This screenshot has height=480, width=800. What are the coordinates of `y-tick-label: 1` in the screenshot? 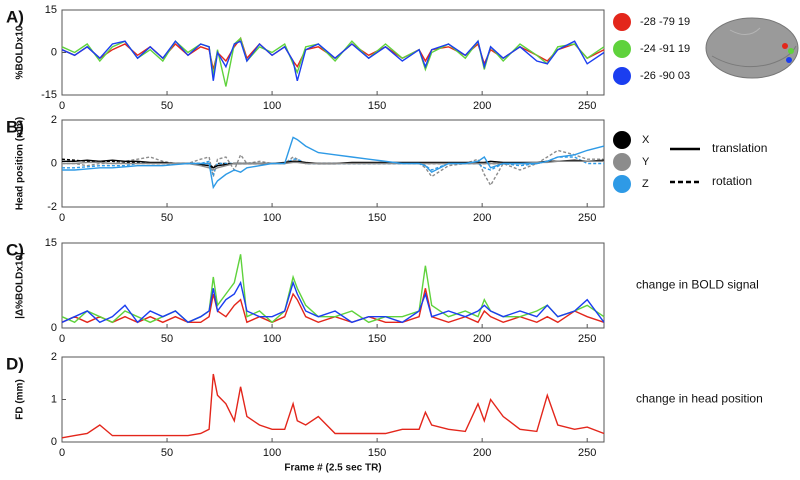 It's located at (54, 399).